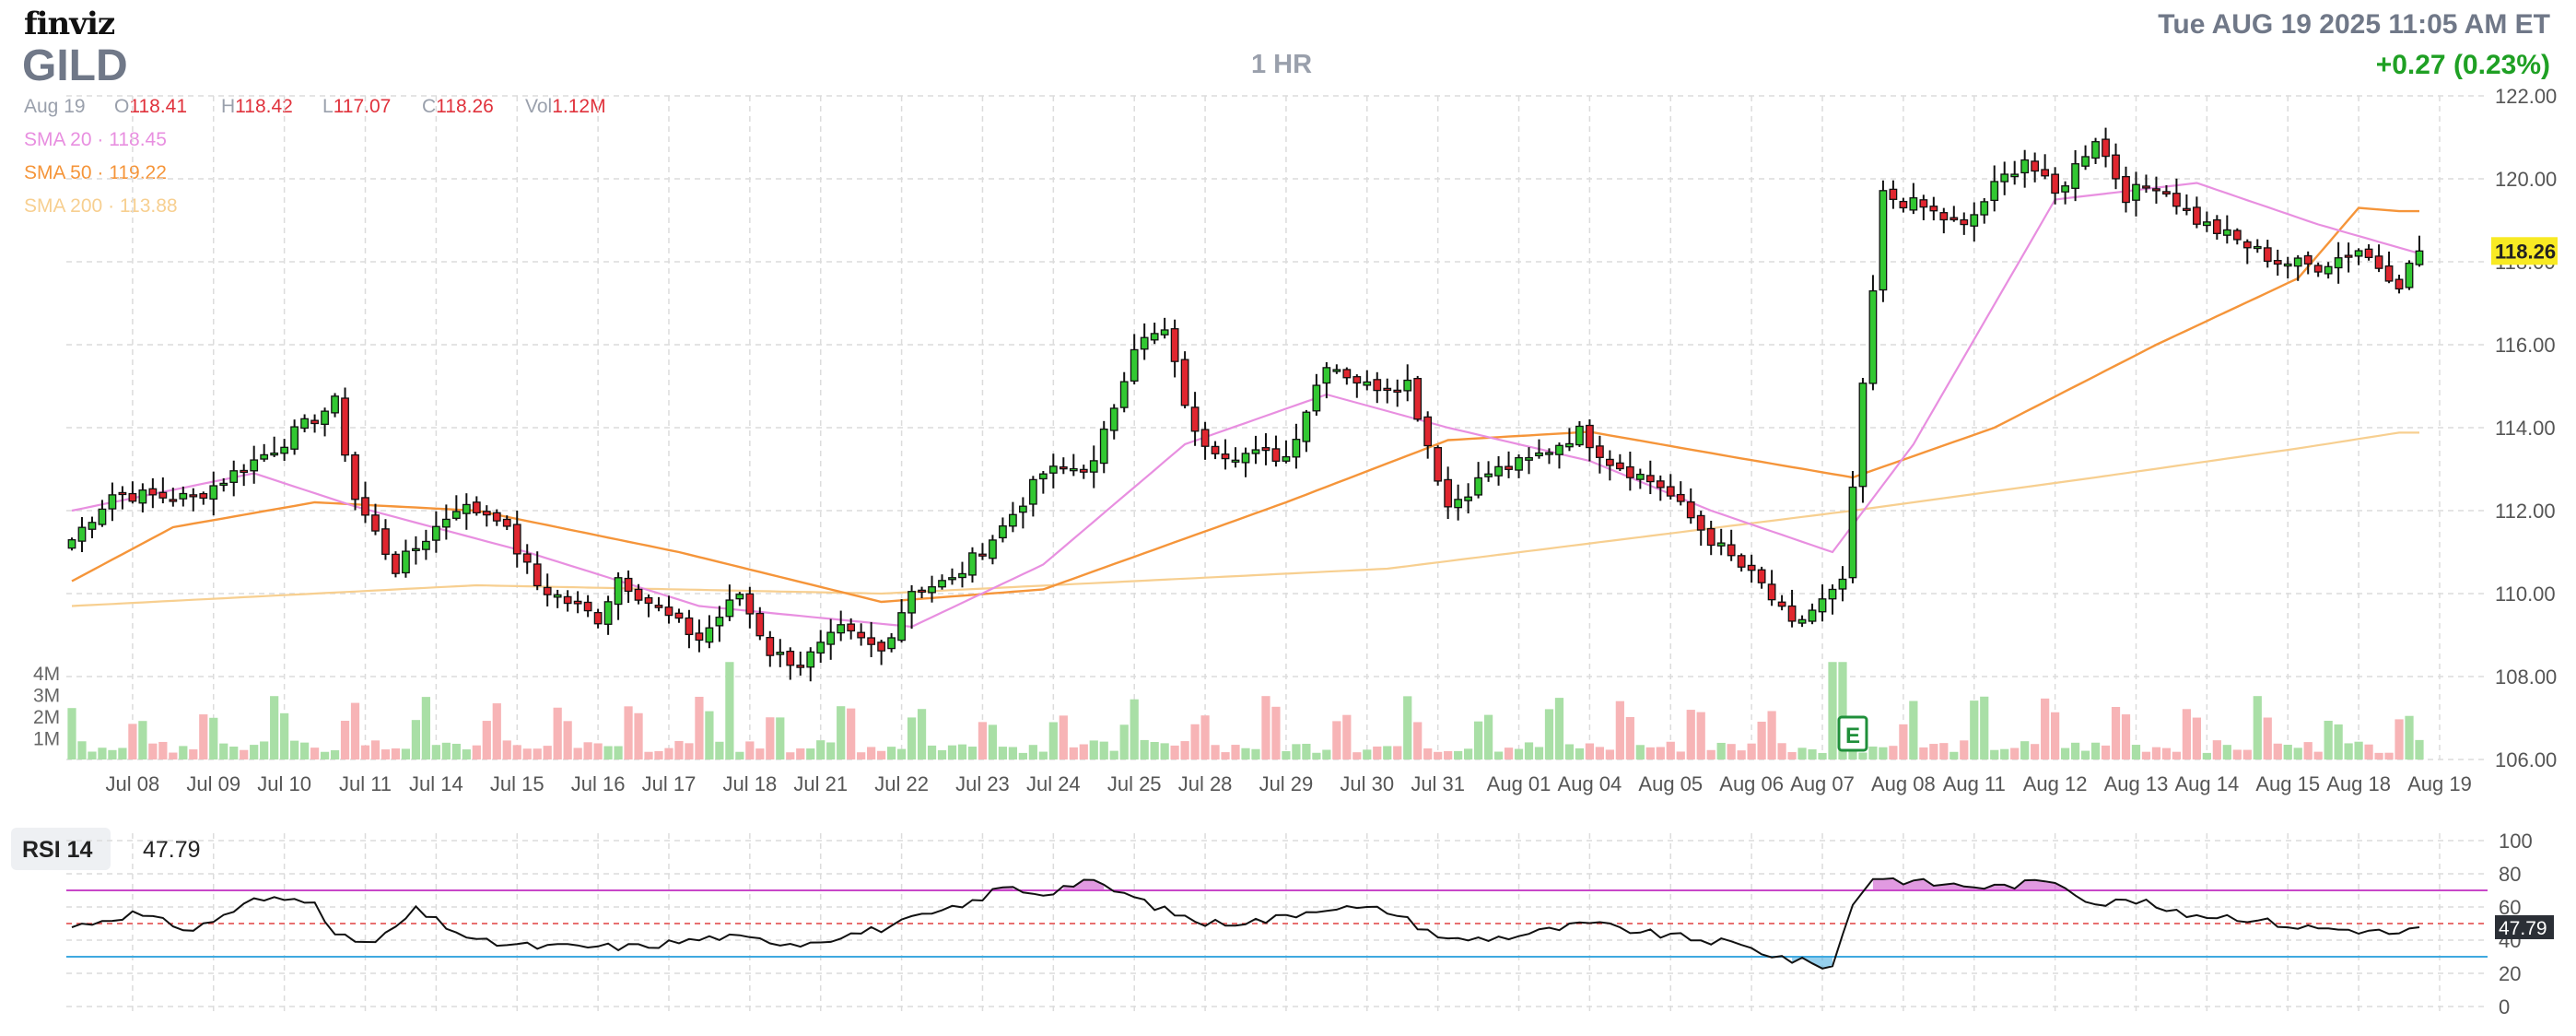 The image size is (2576, 1036). Describe the element at coordinates (2516, 842) in the screenshot. I see `rsi-axis-label: 100` at that location.